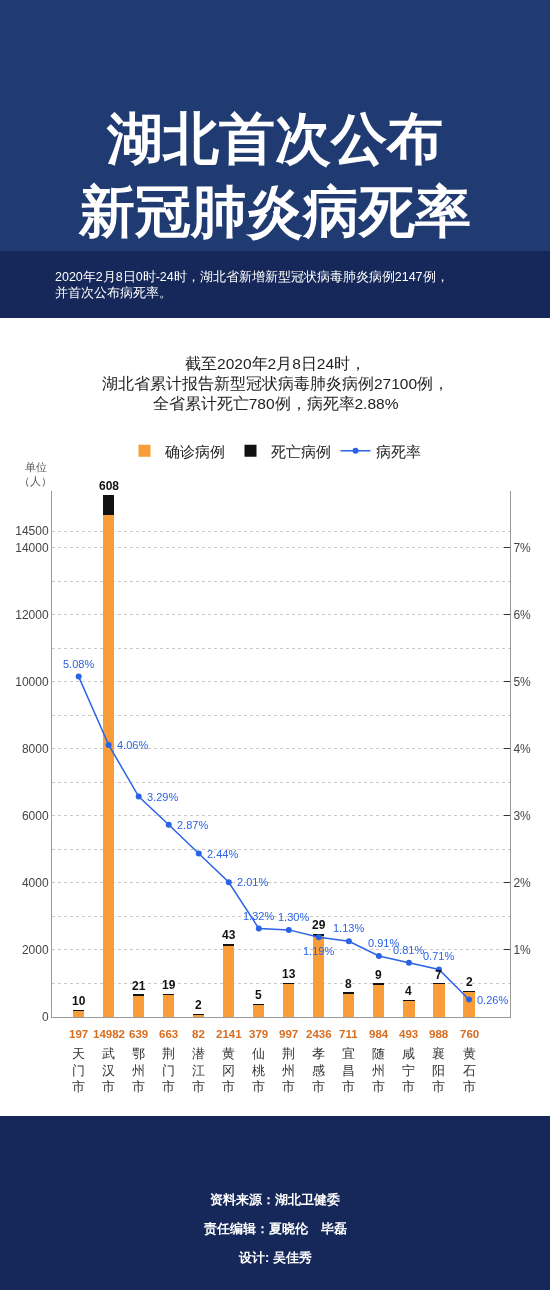 The height and width of the screenshot is (1290, 550). Describe the element at coordinates (139, 1034) in the screenshot. I see `data-label: 639` at that location.